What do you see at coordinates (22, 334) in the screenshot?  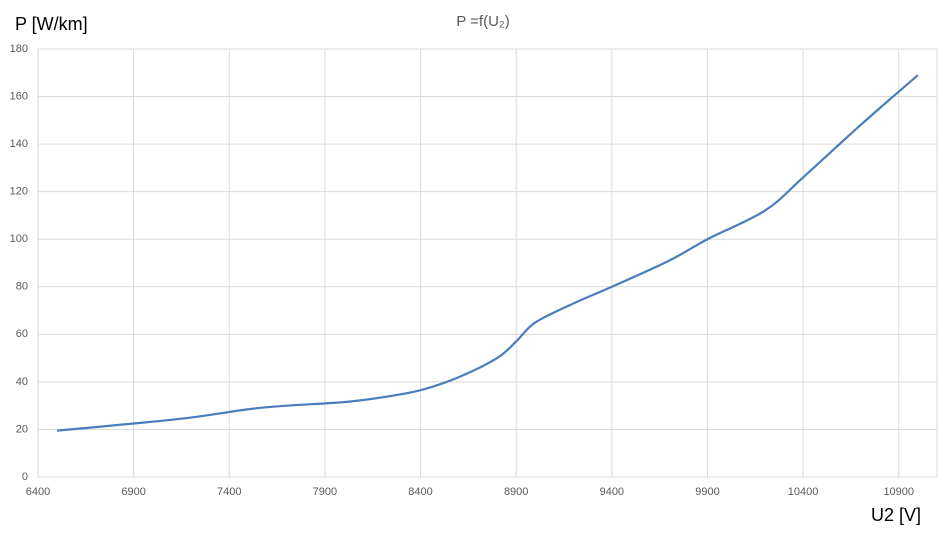 I see `y-tick-label: 60` at bounding box center [22, 334].